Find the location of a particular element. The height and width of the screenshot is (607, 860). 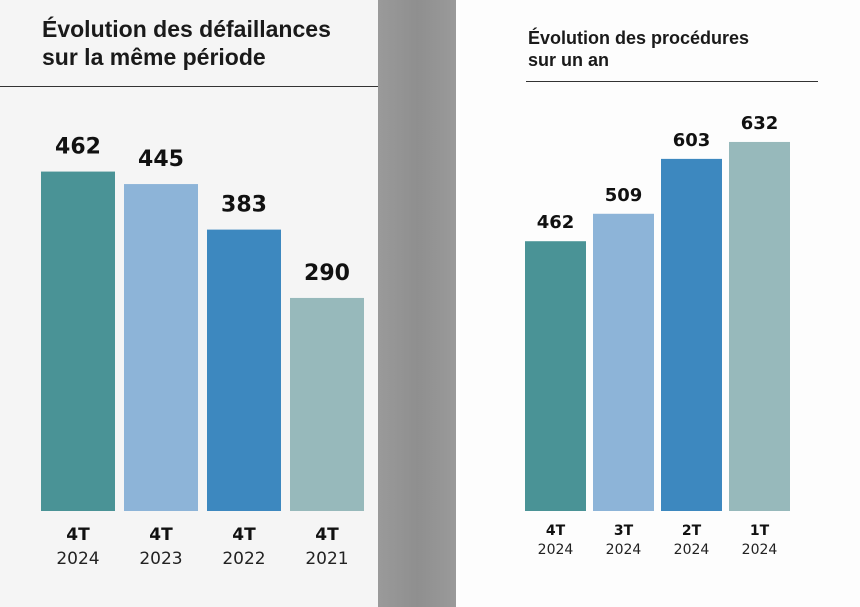

left-bar-value-label-3: 290 is located at coordinates (327, 273).